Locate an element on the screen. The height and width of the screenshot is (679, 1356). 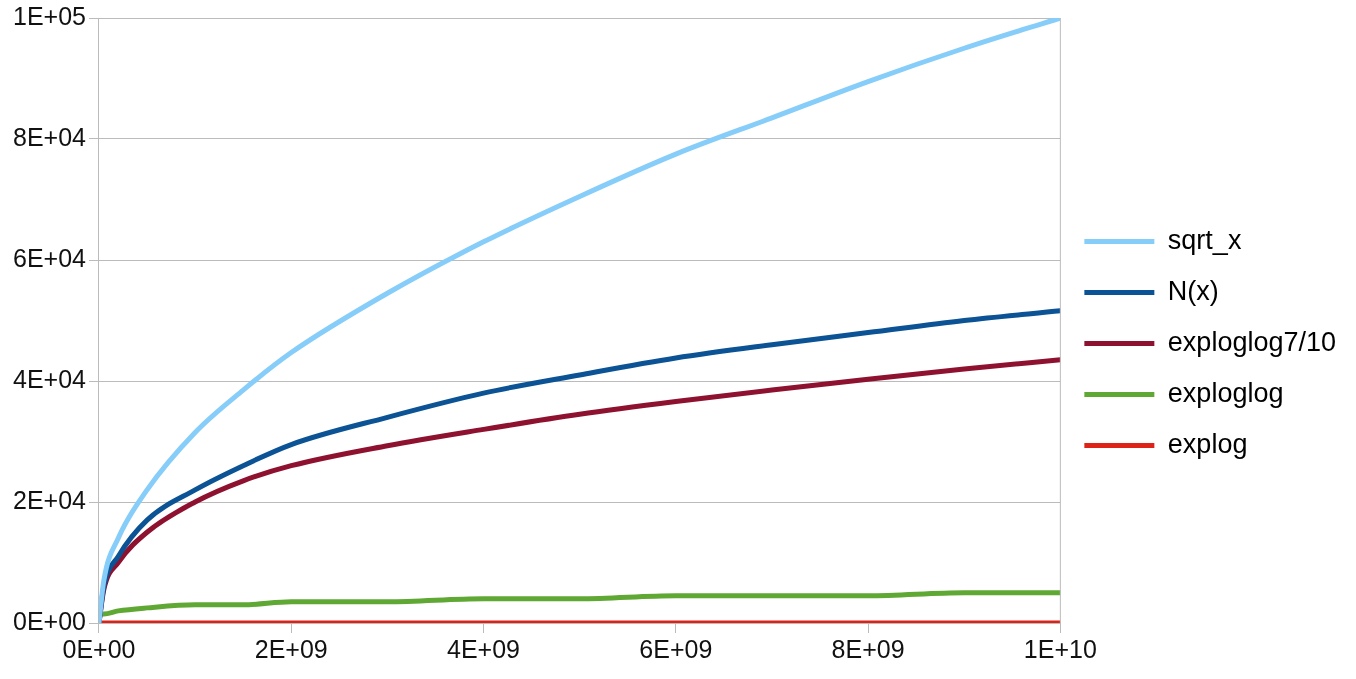
legend-label: sqrt_x is located at coordinates (1204, 239).